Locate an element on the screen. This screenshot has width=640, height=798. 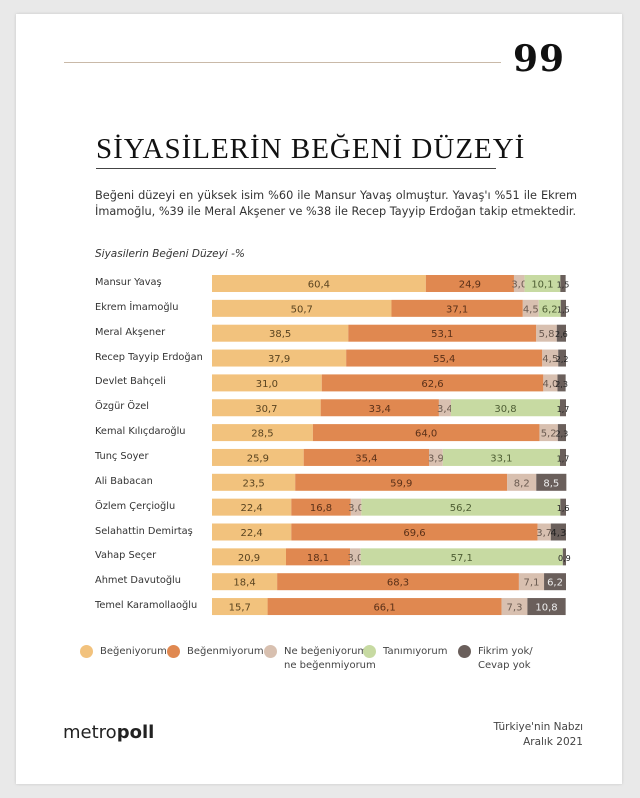
logo-text-bold: poll is located at coordinates (135, 732).